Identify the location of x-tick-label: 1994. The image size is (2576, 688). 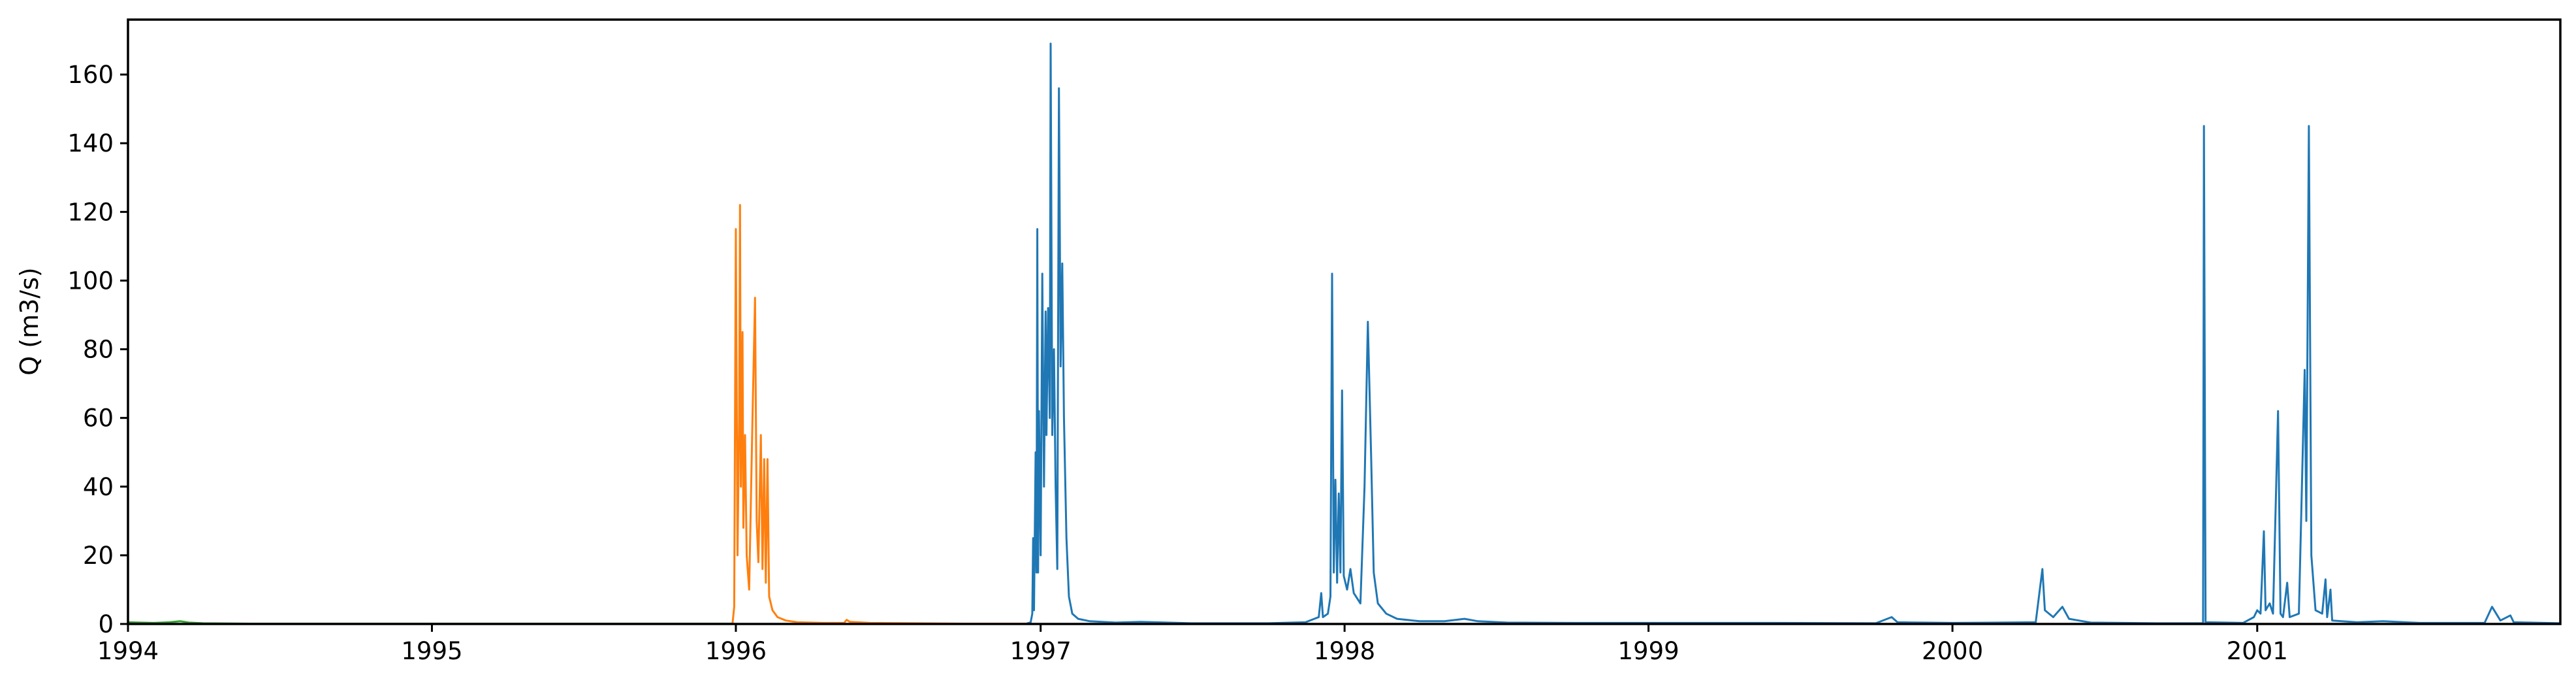
(128, 651).